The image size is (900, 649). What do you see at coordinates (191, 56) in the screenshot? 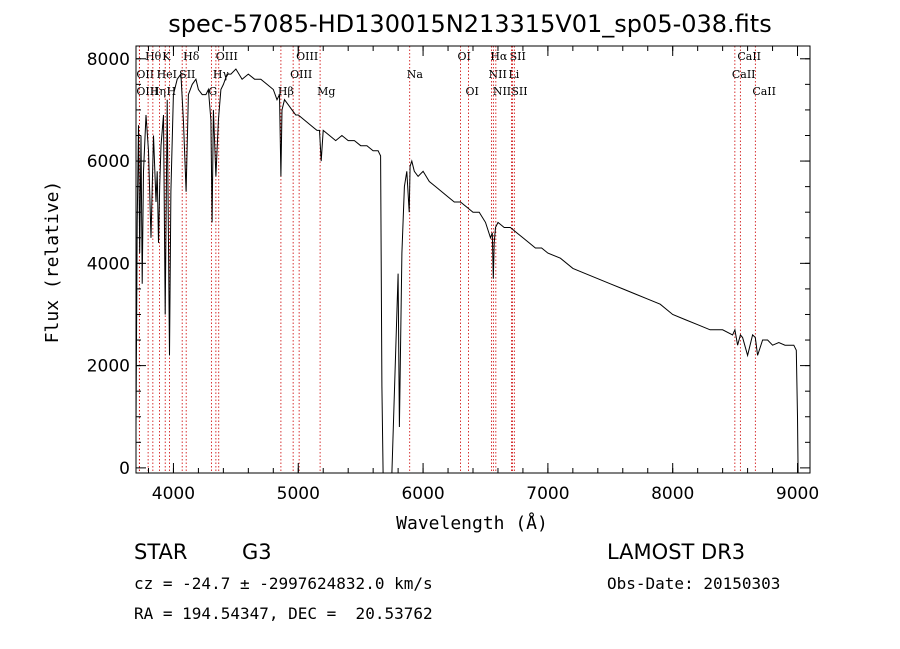
I see `spectral-line-label-2: Hδ` at bounding box center [191, 56].